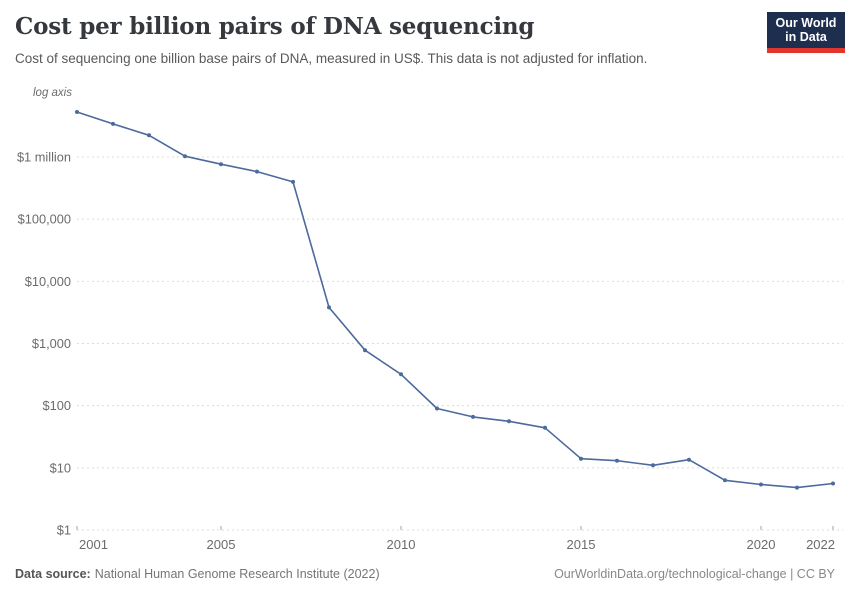 This screenshot has width=850, height=600. Describe the element at coordinates (221, 544) in the screenshot. I see `x-axis-tick-label: 2005` at that location.